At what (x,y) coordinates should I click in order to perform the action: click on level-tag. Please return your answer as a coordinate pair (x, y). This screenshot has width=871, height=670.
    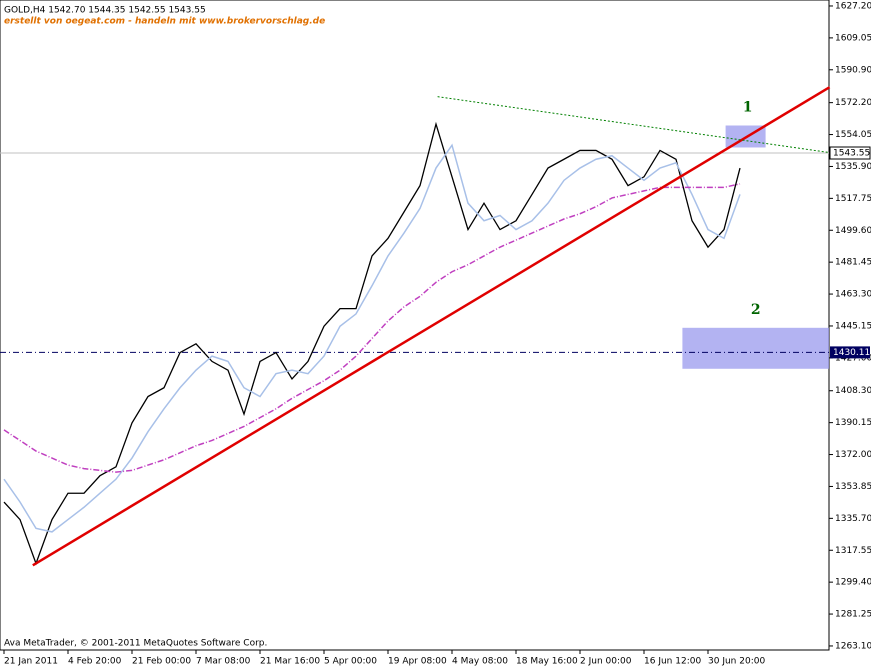
    Looking at the image, I should click on (850, 352).